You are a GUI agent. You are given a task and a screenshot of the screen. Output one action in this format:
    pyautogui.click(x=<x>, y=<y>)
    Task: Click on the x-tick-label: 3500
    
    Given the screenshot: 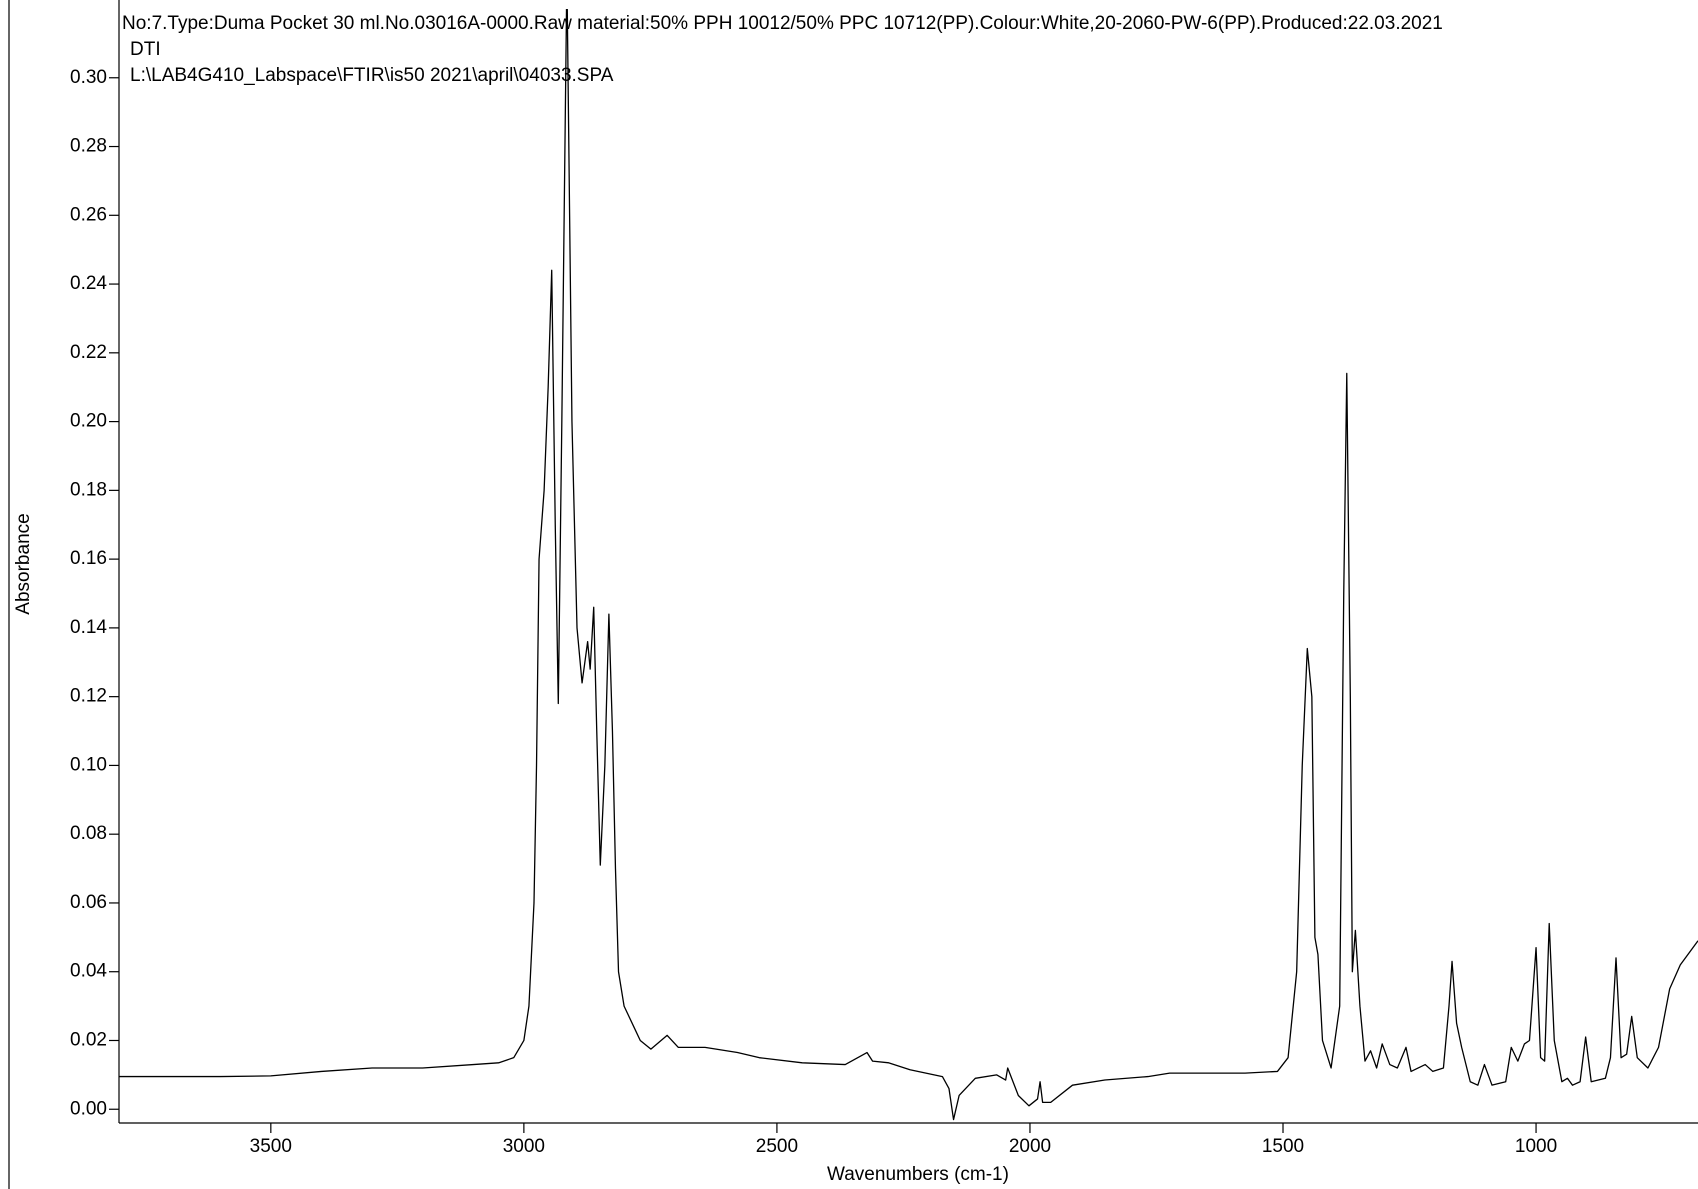 What is the action you would take?
    pyautogui.click(x=271, y=1146)
    